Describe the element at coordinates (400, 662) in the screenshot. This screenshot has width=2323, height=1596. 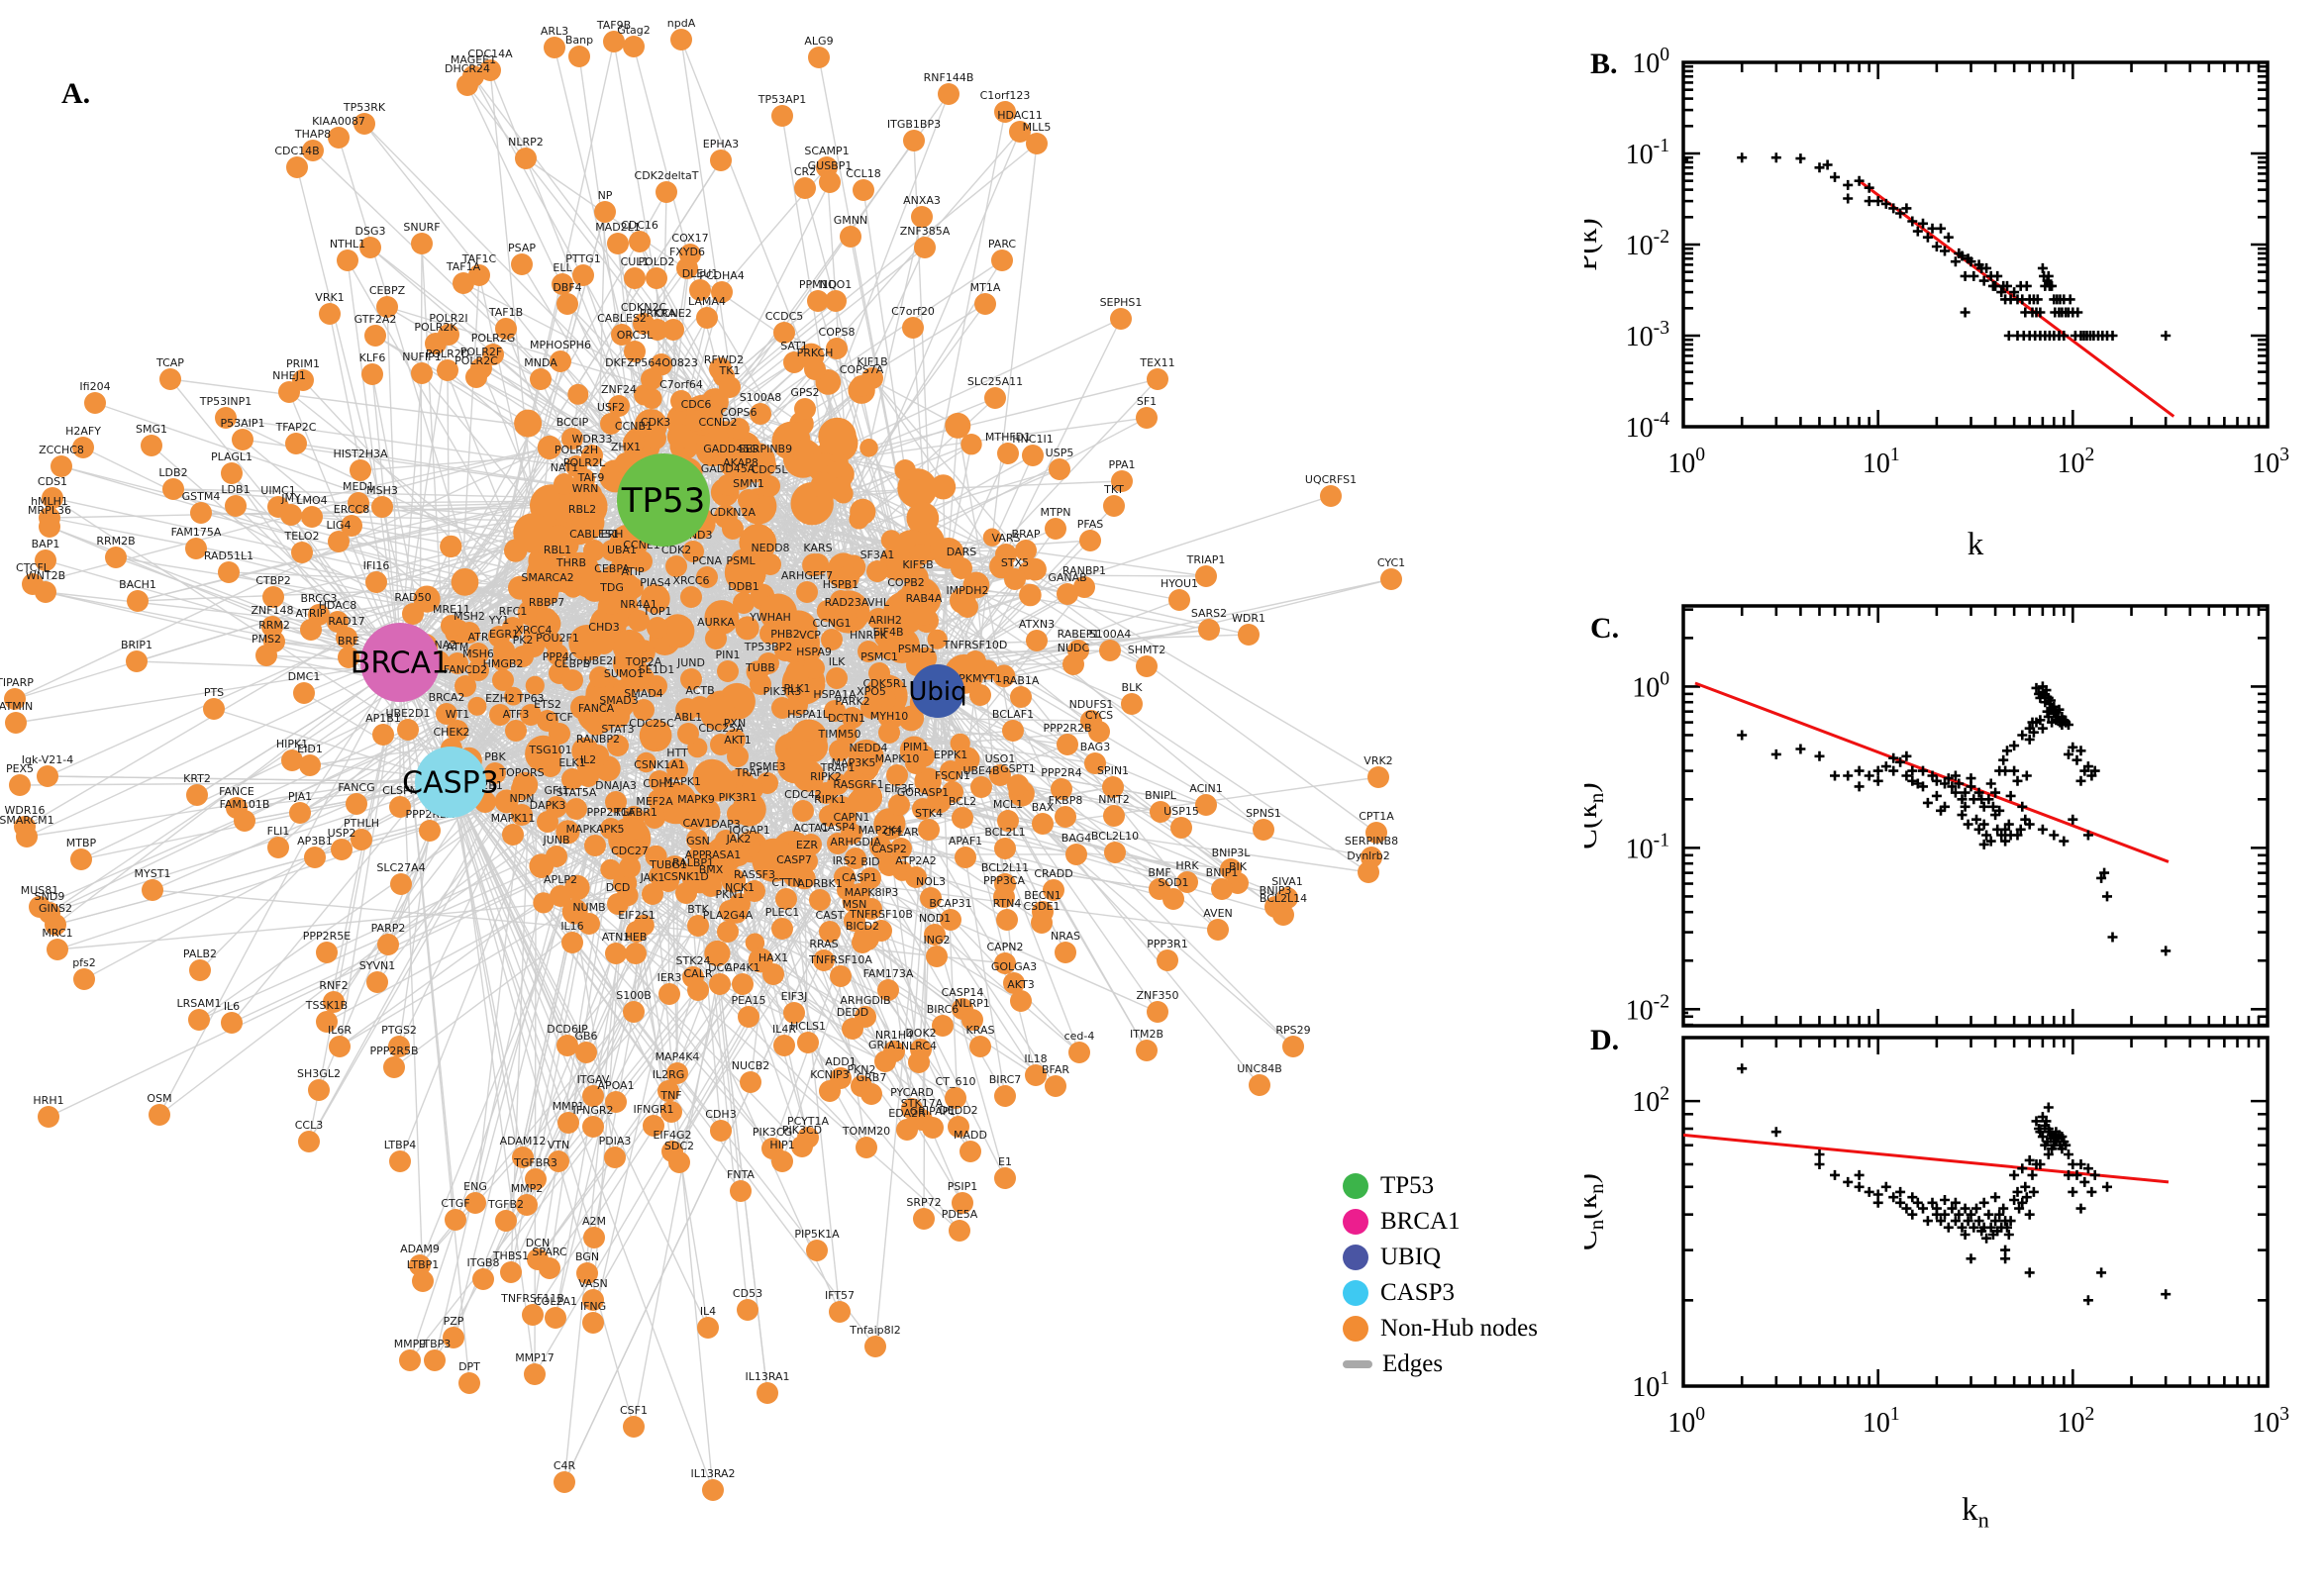
I see `hub-node-brca1` at that location.